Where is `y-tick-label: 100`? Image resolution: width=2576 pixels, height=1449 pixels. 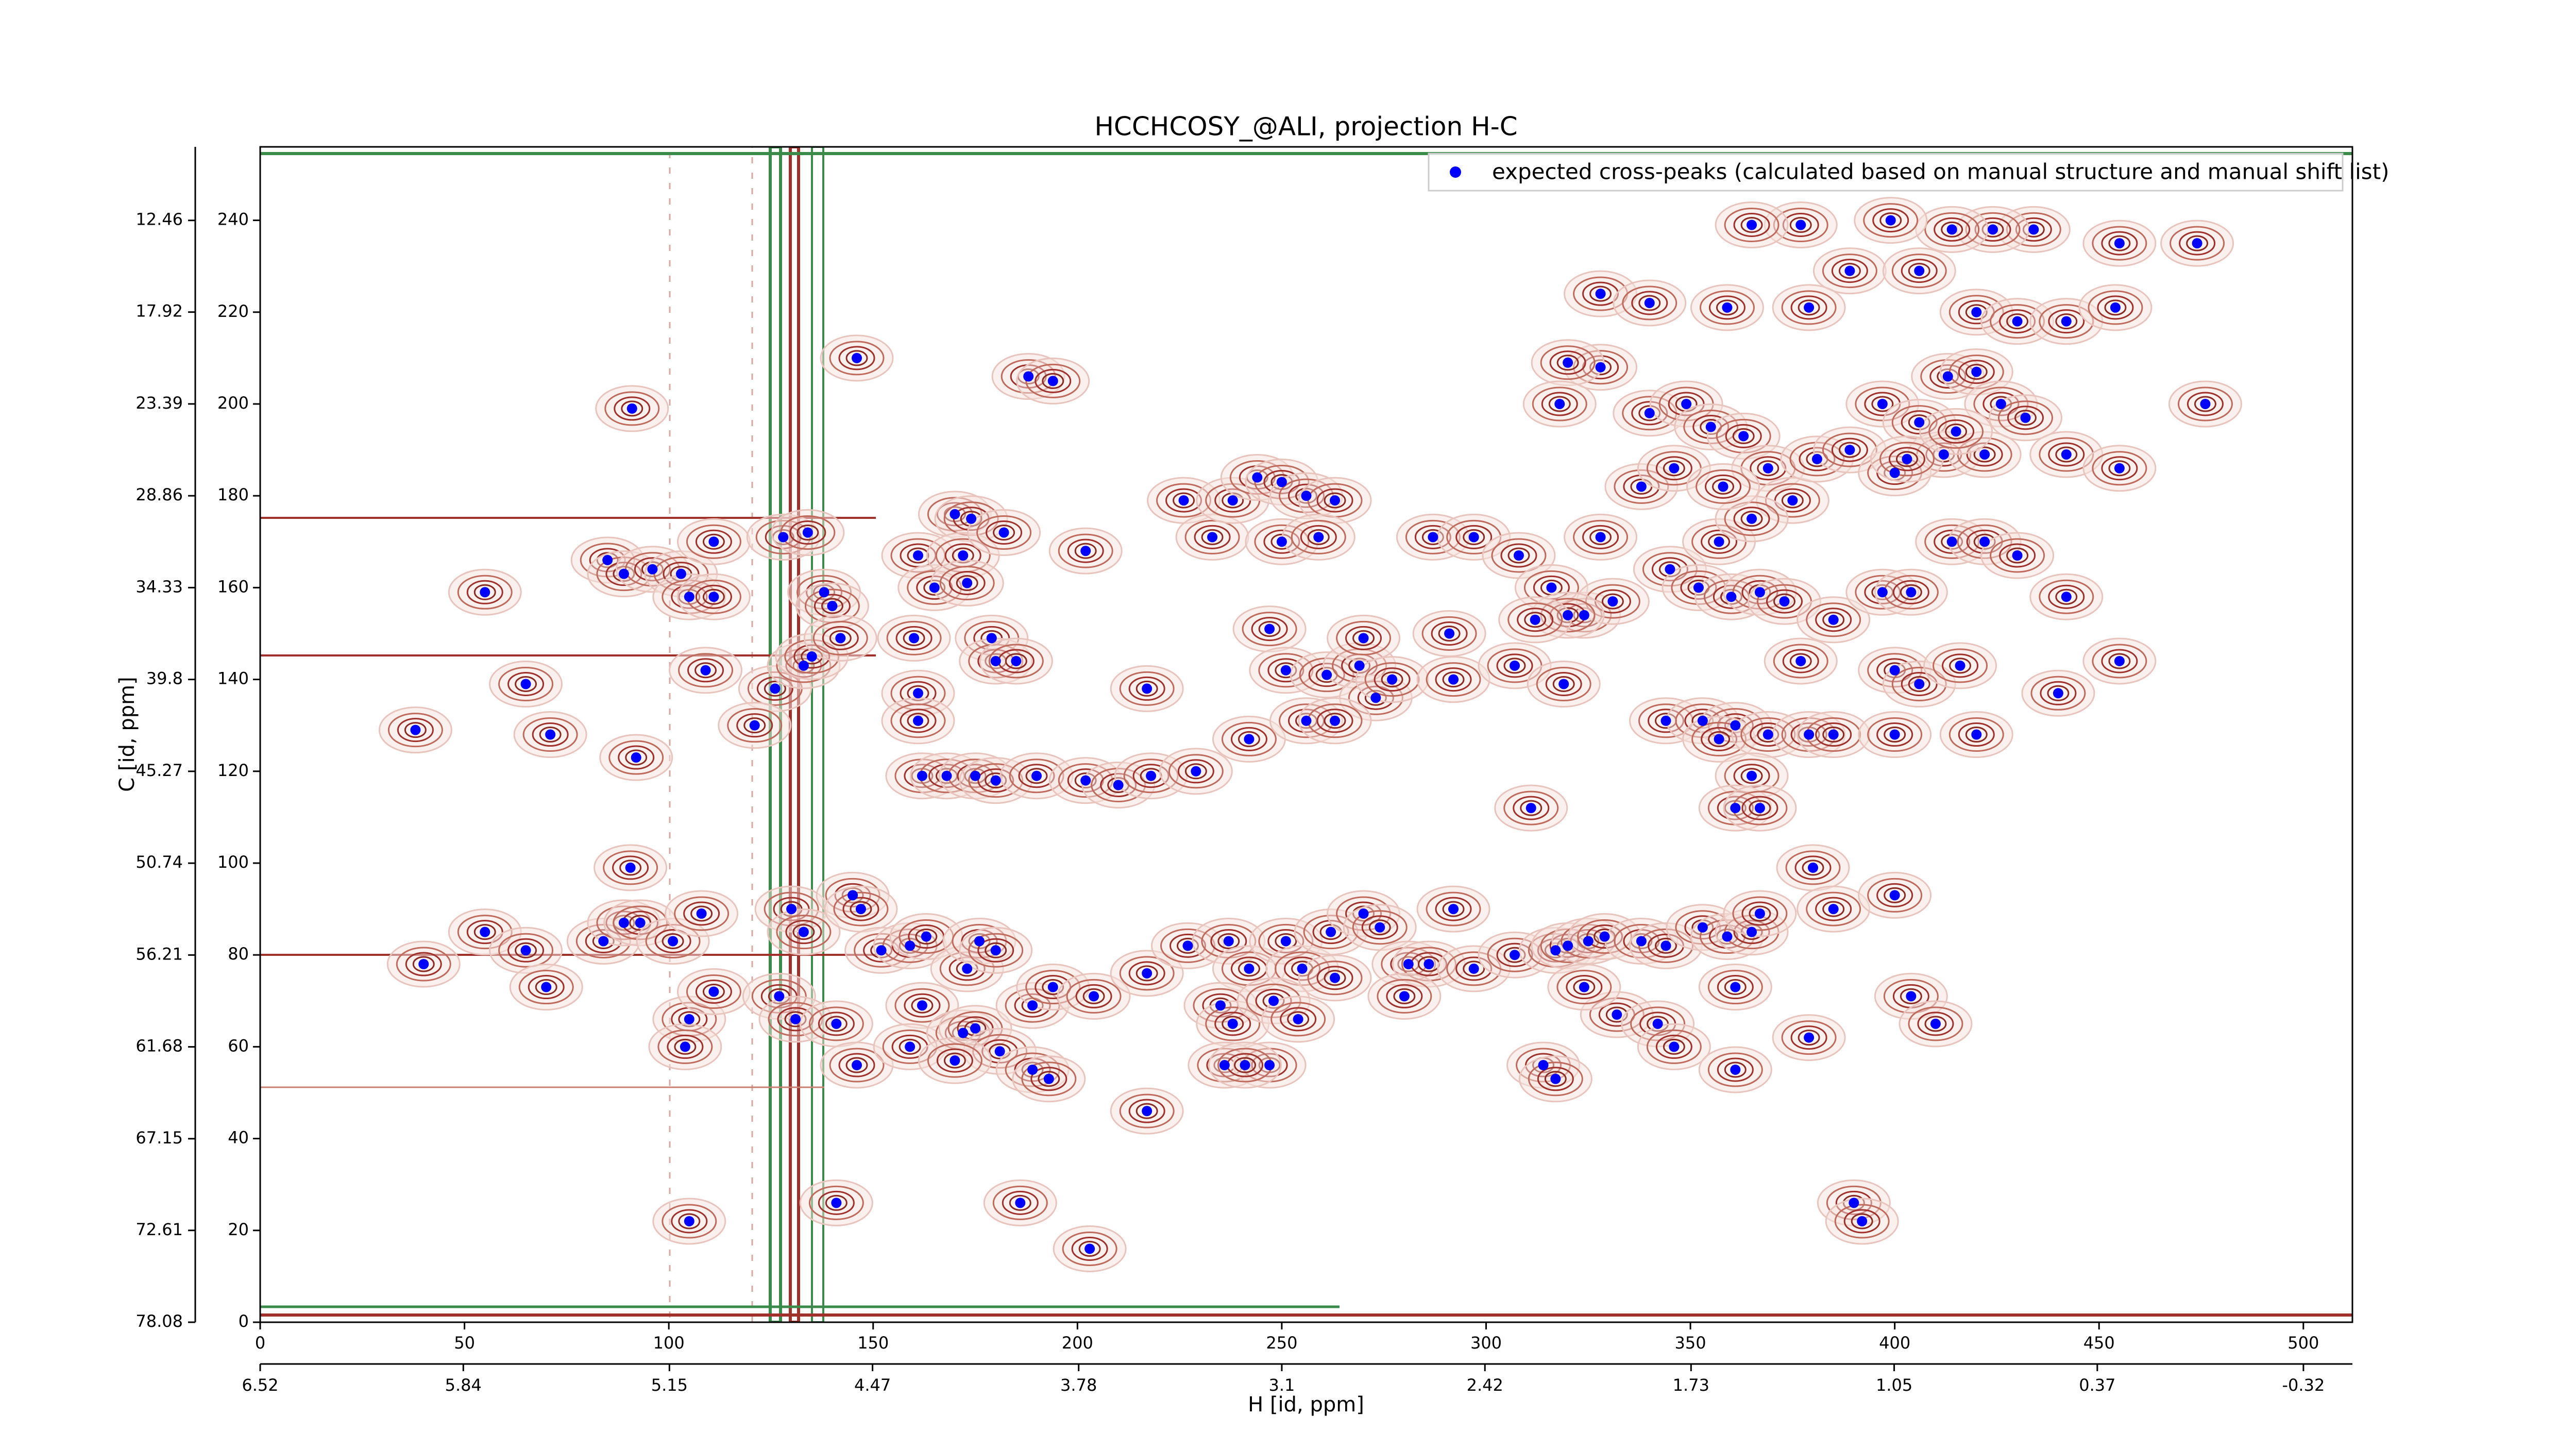
y-tick-label: 100 is located at coordinates (233, 862).